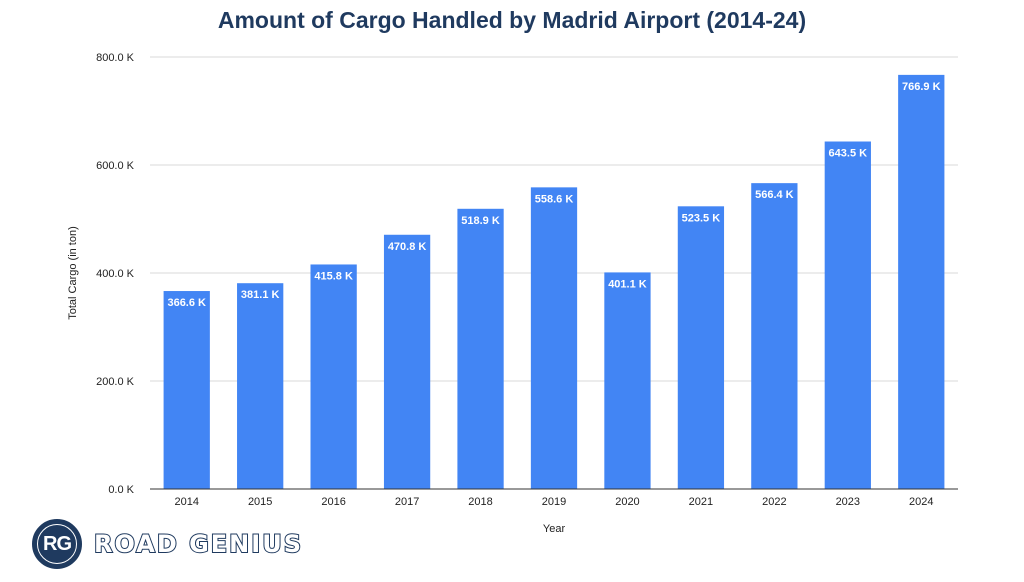  Describe the element at coordinates (115, 166) in the screenshot. I see `y-tick-label: 600.0 K` at that location.